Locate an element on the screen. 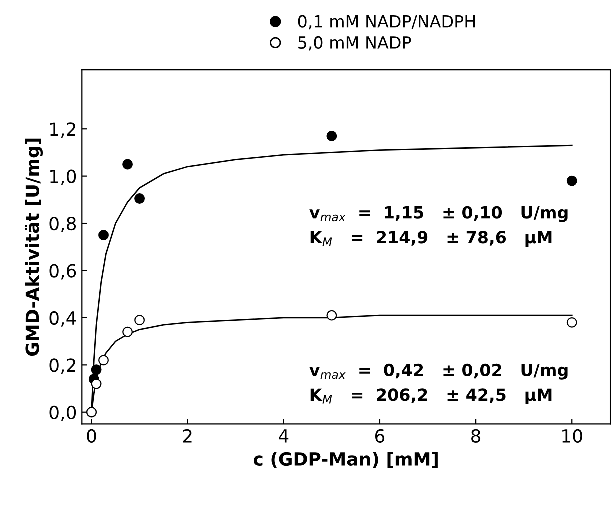  y-tick-label: 1,2 is located at coordinates (63, 130).